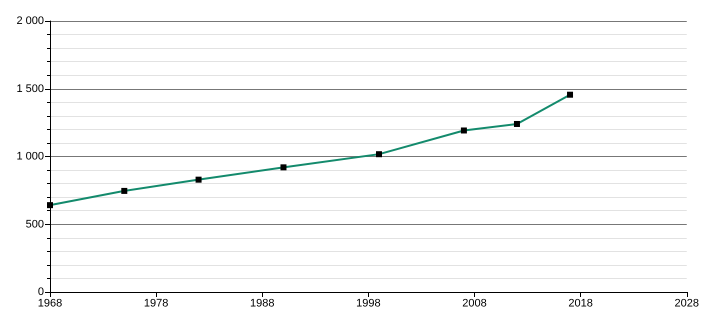 This screenshot has width=710, height=320. Describe the element at coordinates (50, 304) in the screenshot. I see `x-tick-label: 1968` at that location.